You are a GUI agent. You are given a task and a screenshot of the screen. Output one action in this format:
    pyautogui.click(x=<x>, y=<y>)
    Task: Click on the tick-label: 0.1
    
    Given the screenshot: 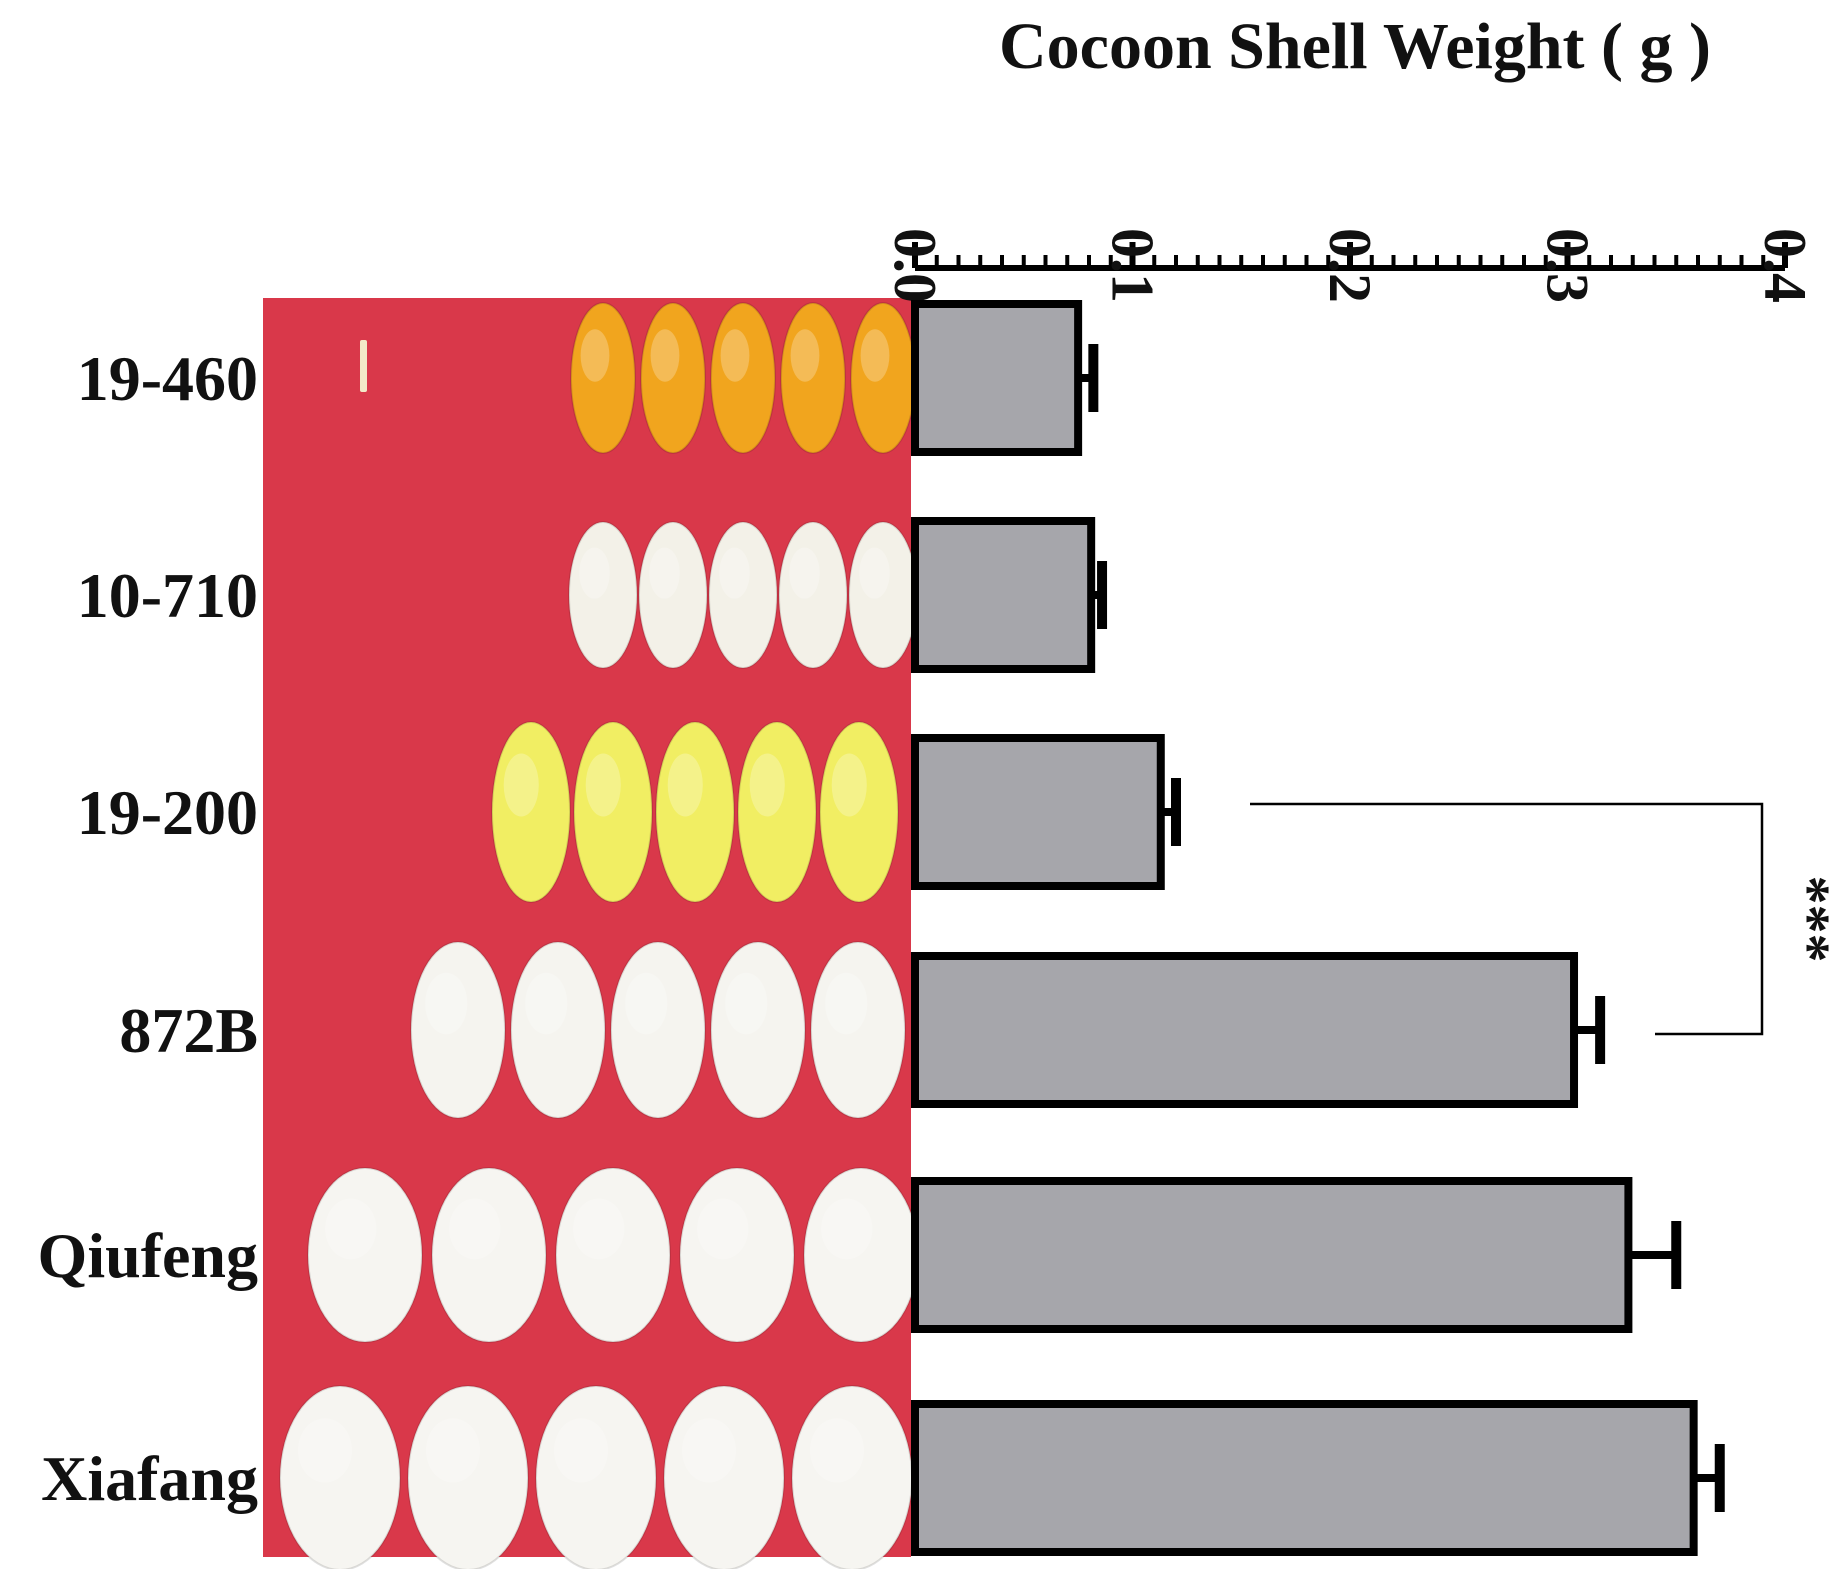 What is the action you would take?
    pyautogui.click(x=1133, y=265)
    